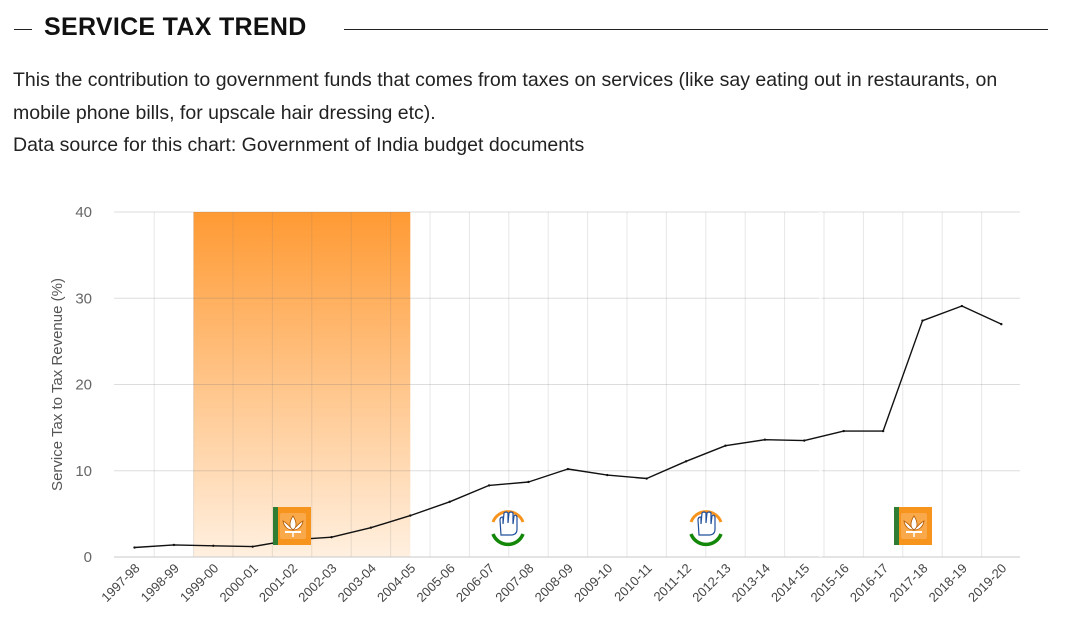 The width and height of the screenshot is (1065, 636). Describe the element at coordinates (317, 583) in the screenshot. I see `x-tick-label: 2002-03` at that location.